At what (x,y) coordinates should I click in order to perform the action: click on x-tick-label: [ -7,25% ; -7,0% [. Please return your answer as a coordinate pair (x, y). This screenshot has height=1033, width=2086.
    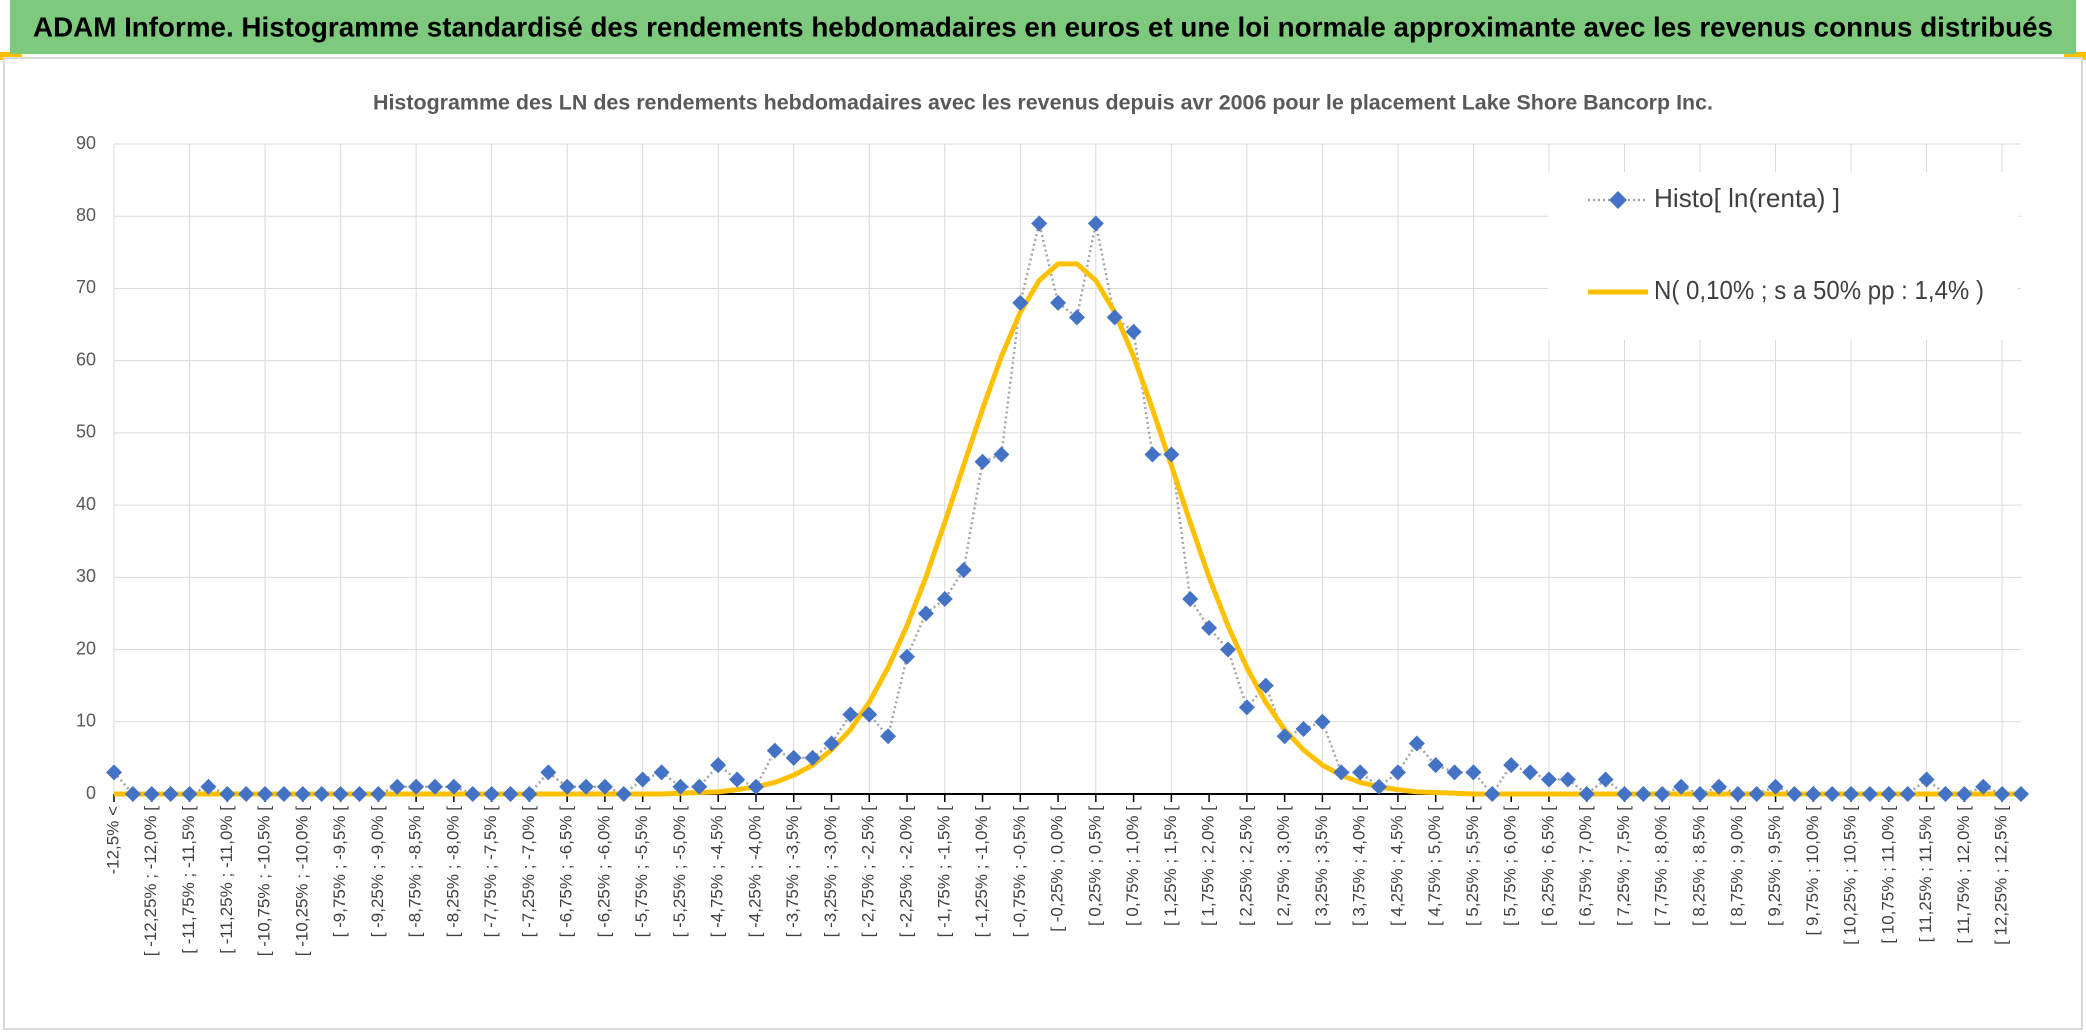
    Looking at the image, I should click on (528, 872).